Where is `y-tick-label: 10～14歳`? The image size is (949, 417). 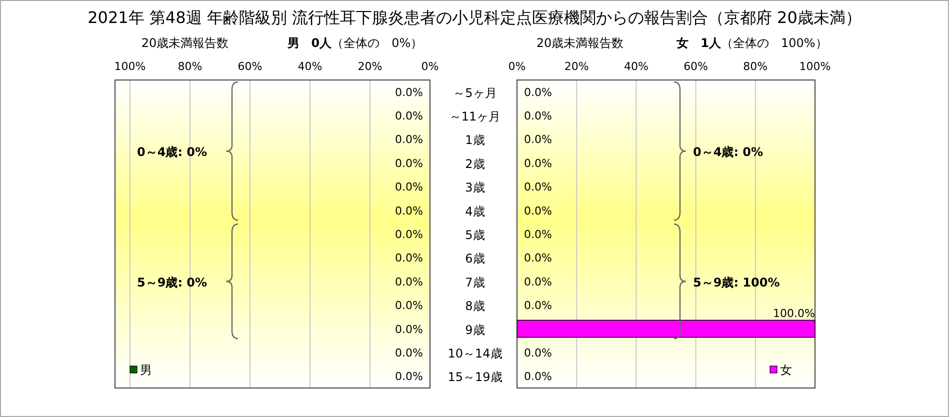 y-tick-label: 10～14歳 is located at coordinates (475, 353).